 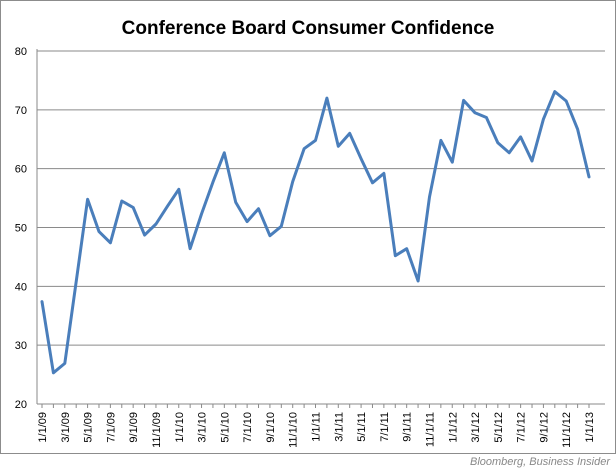 I want to click on x-tick-label-6: 1/1/10, so click(x=180, y=427).